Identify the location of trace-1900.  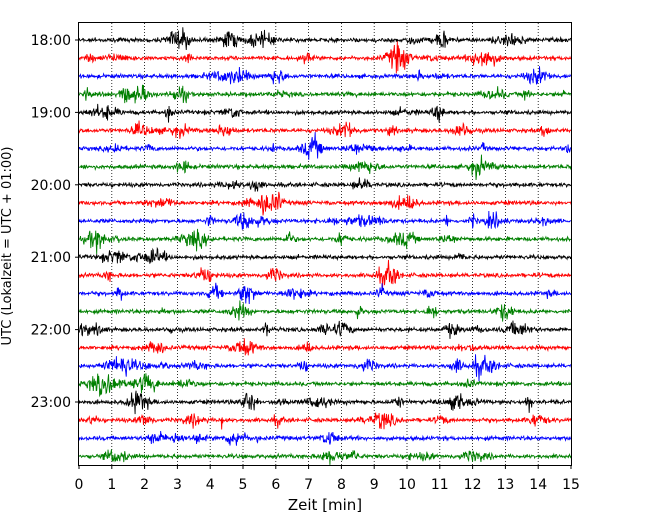
(325, 113).